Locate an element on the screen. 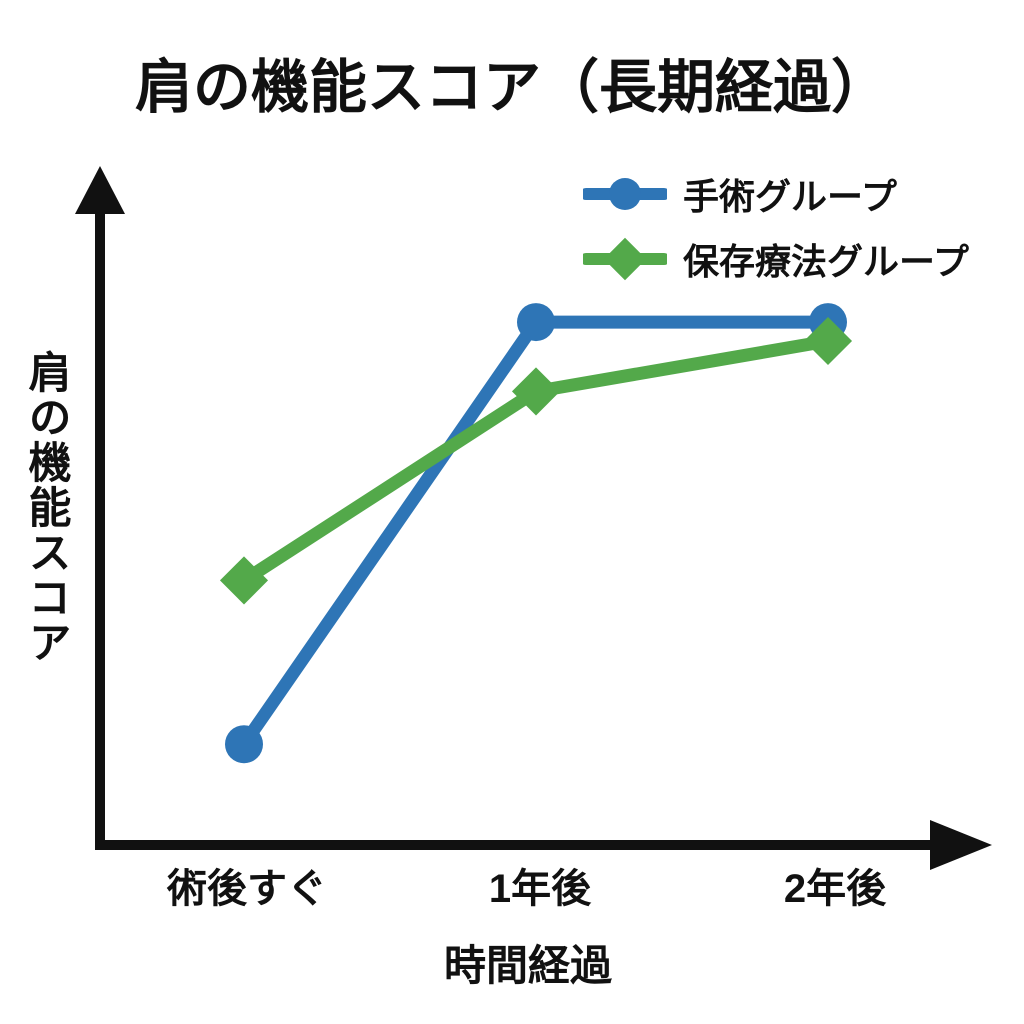 This screenshot has height=1024, width=1024. legend-item-surgery-group: 手術グループ is located at coordinates (776, 194).